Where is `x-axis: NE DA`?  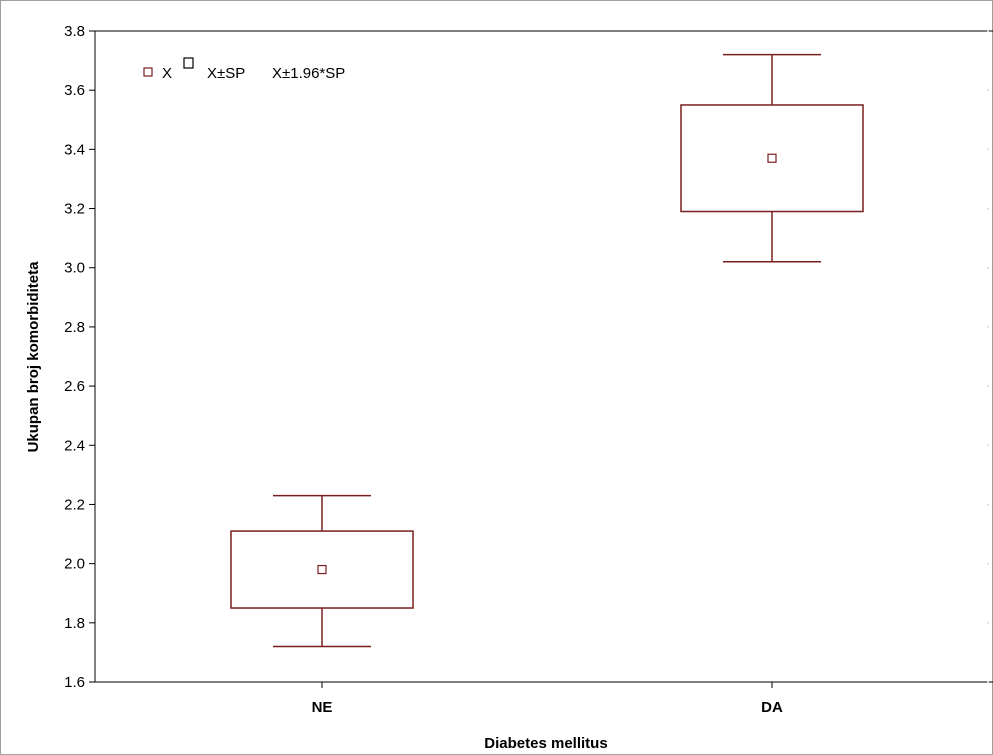
x-axis: NE DA is located at coordinates (547, 699).